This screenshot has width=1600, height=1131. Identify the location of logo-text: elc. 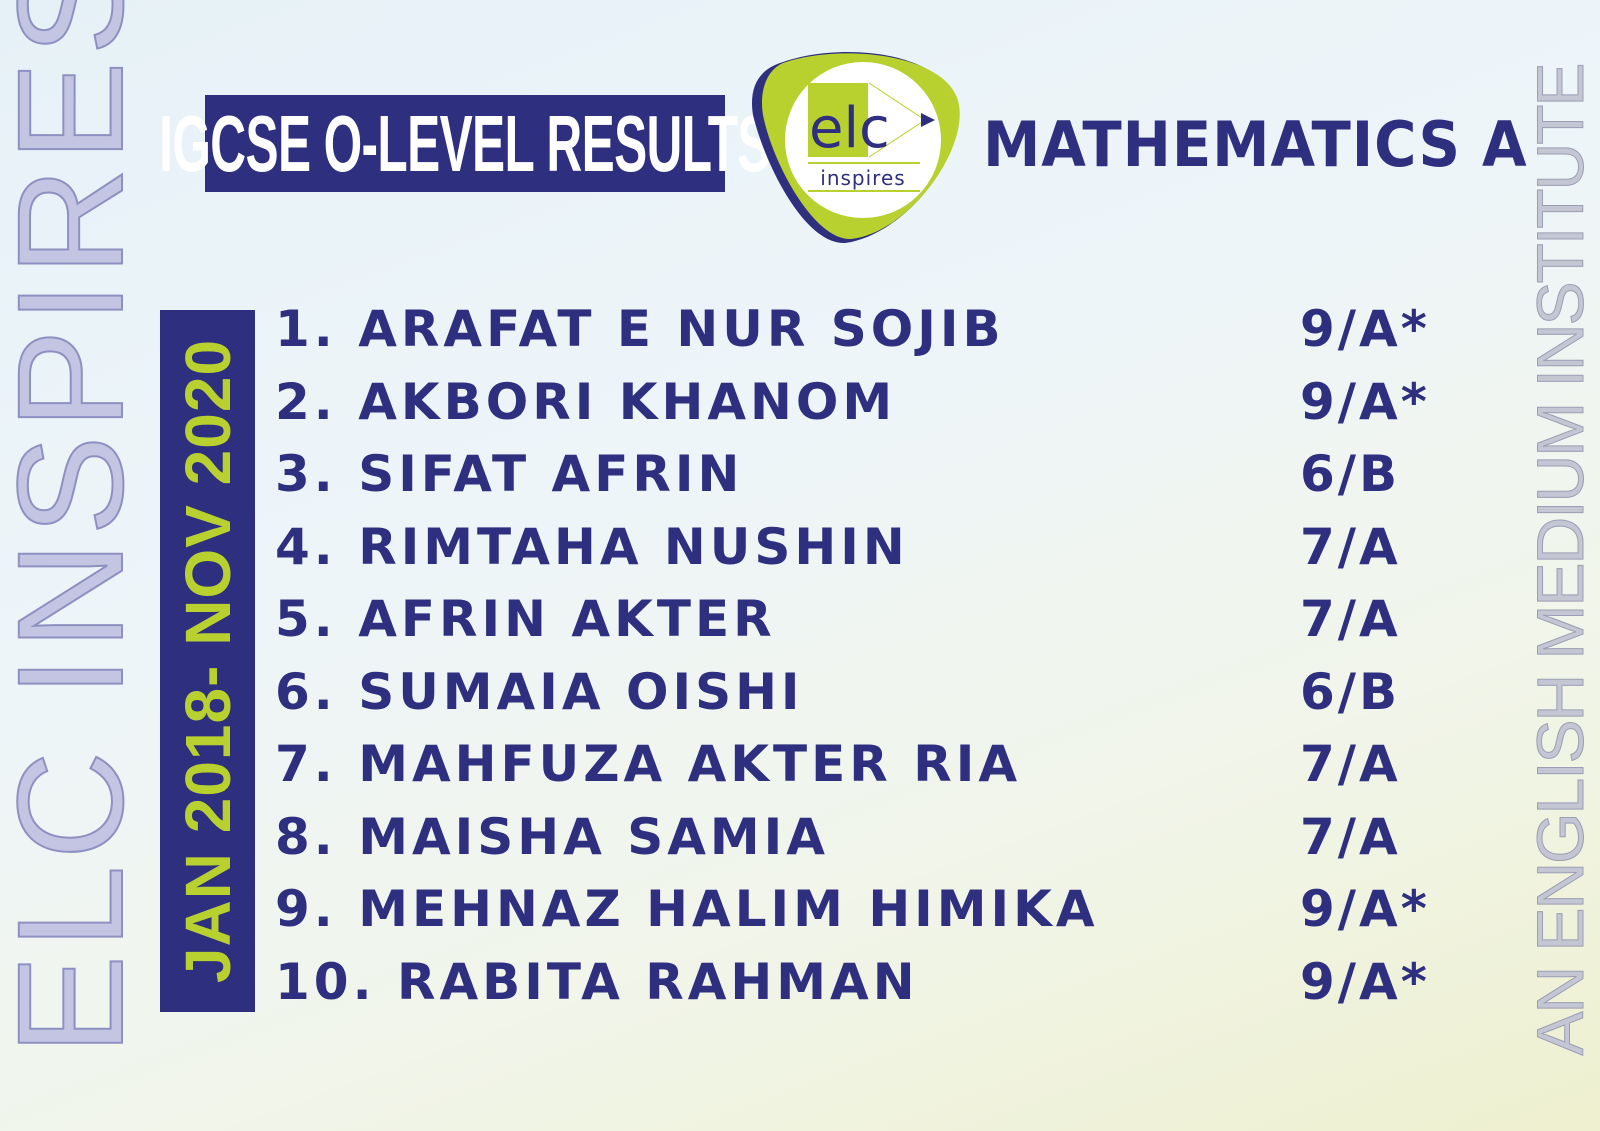
(849, 128).